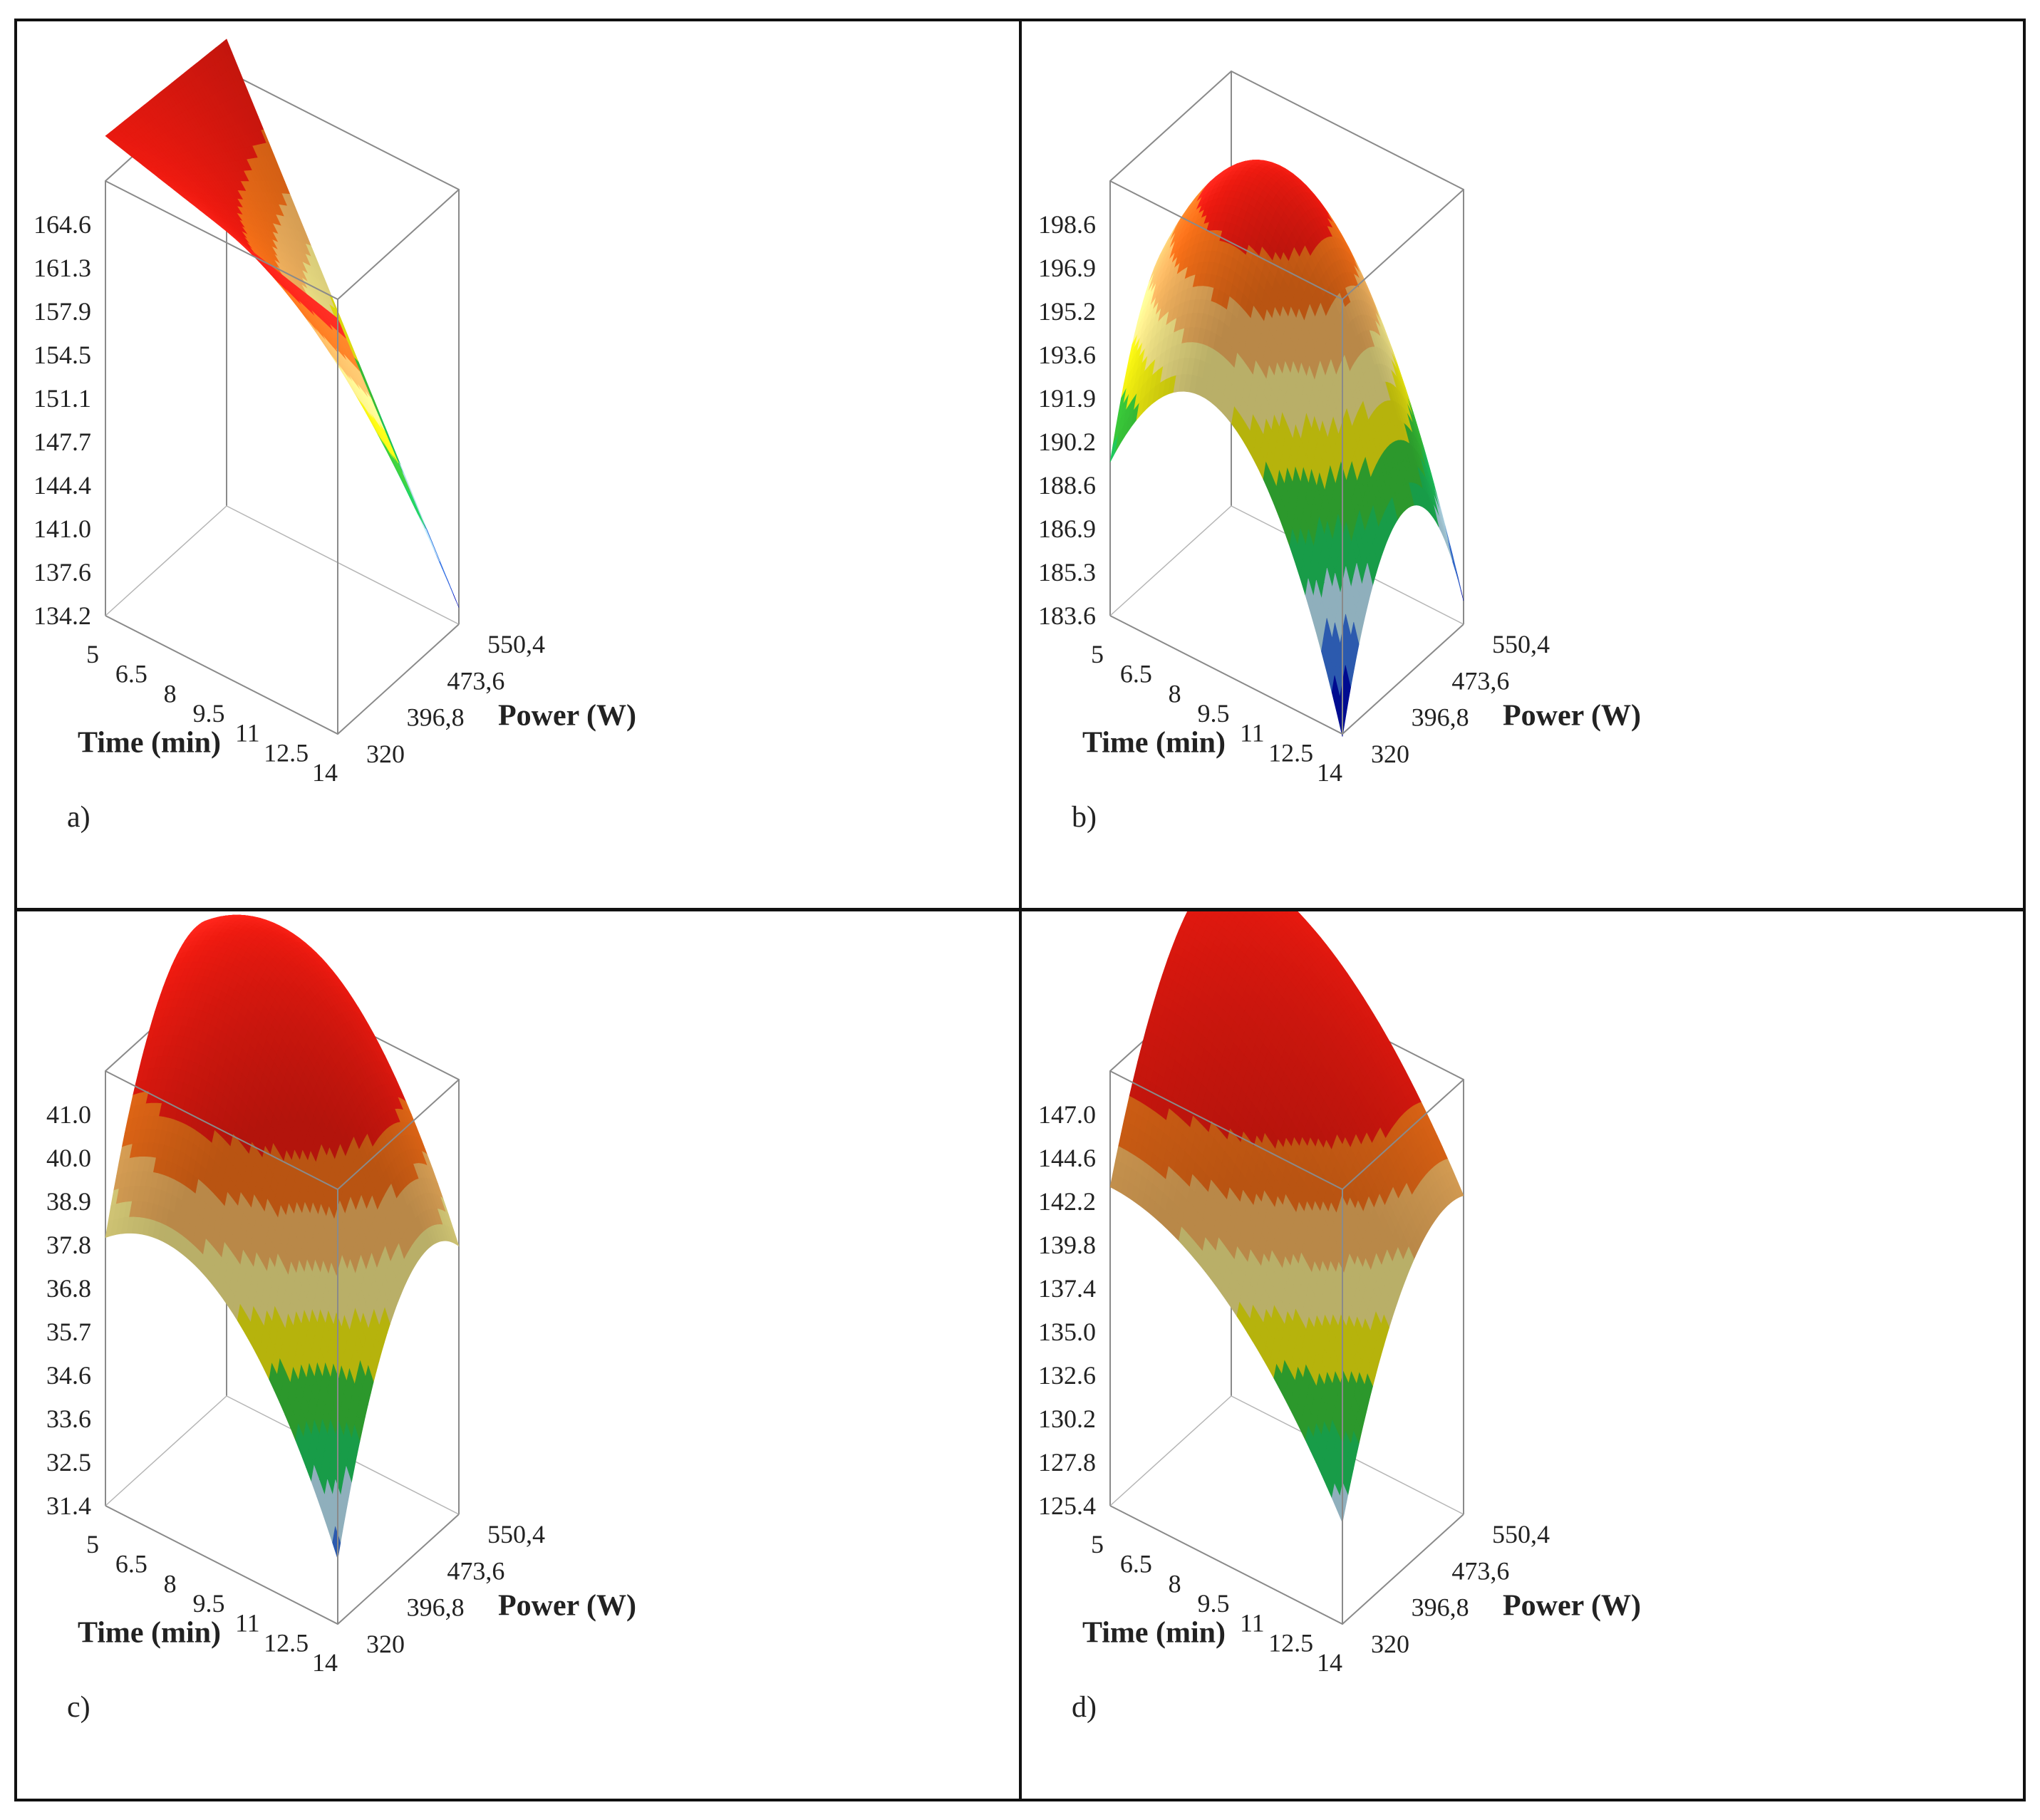  I want to click on z-tick-label: 144.6, so click(1067, 1158).